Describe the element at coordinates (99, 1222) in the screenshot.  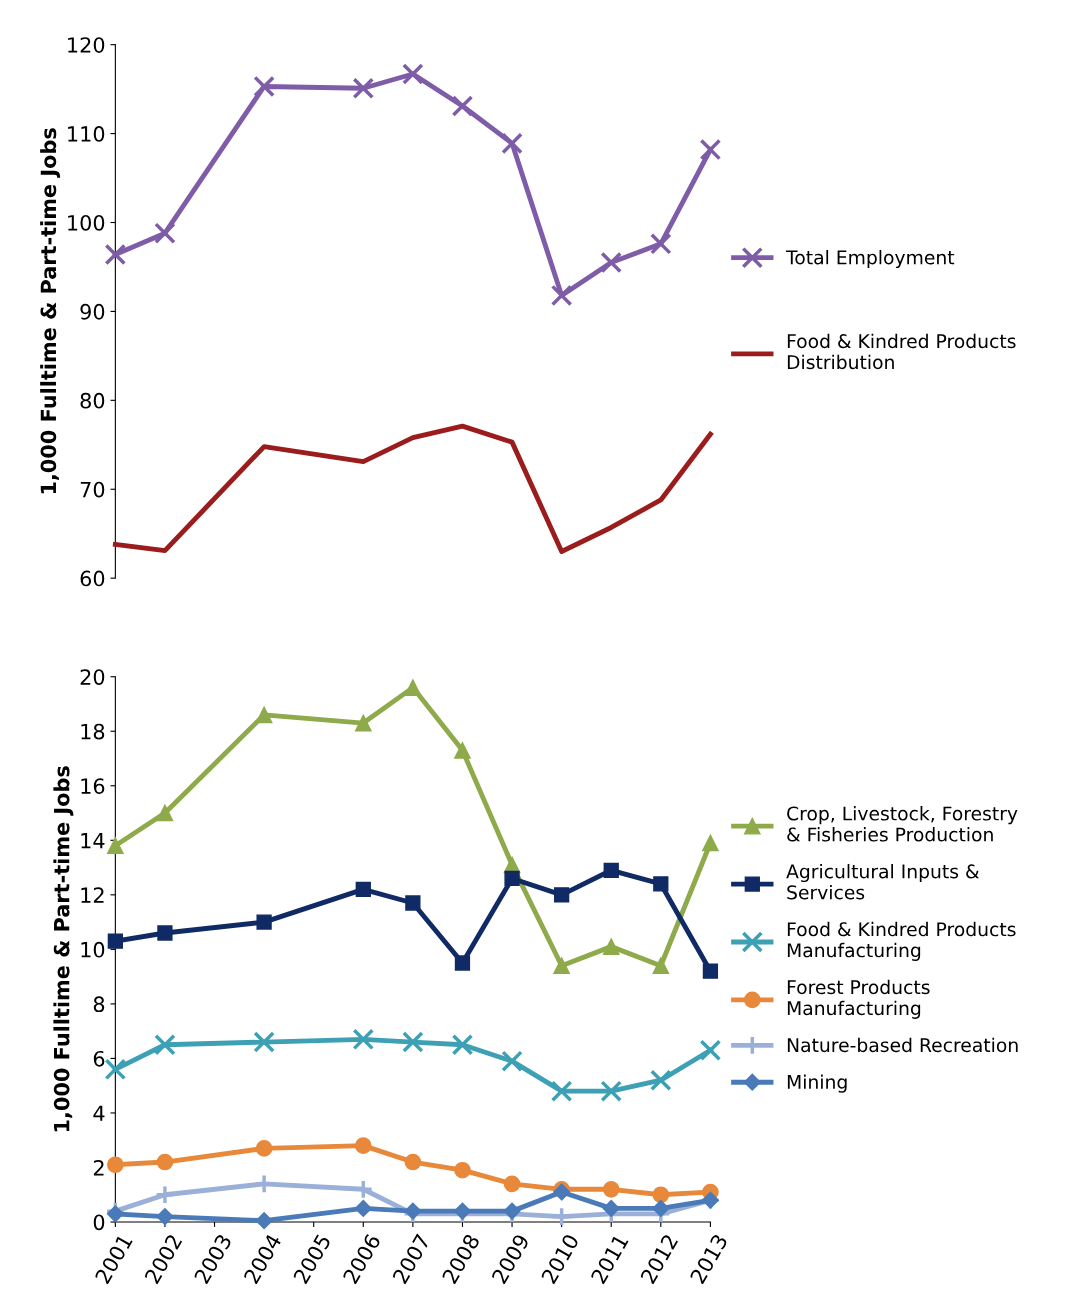
I see `y-tick-label: 0` at that location.